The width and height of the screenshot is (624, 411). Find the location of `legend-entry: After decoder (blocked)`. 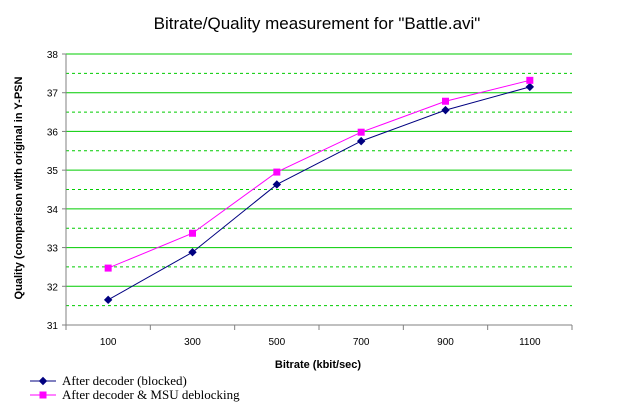

legend-entry: After decoder (blocked) is located at coordinates (108, 380).